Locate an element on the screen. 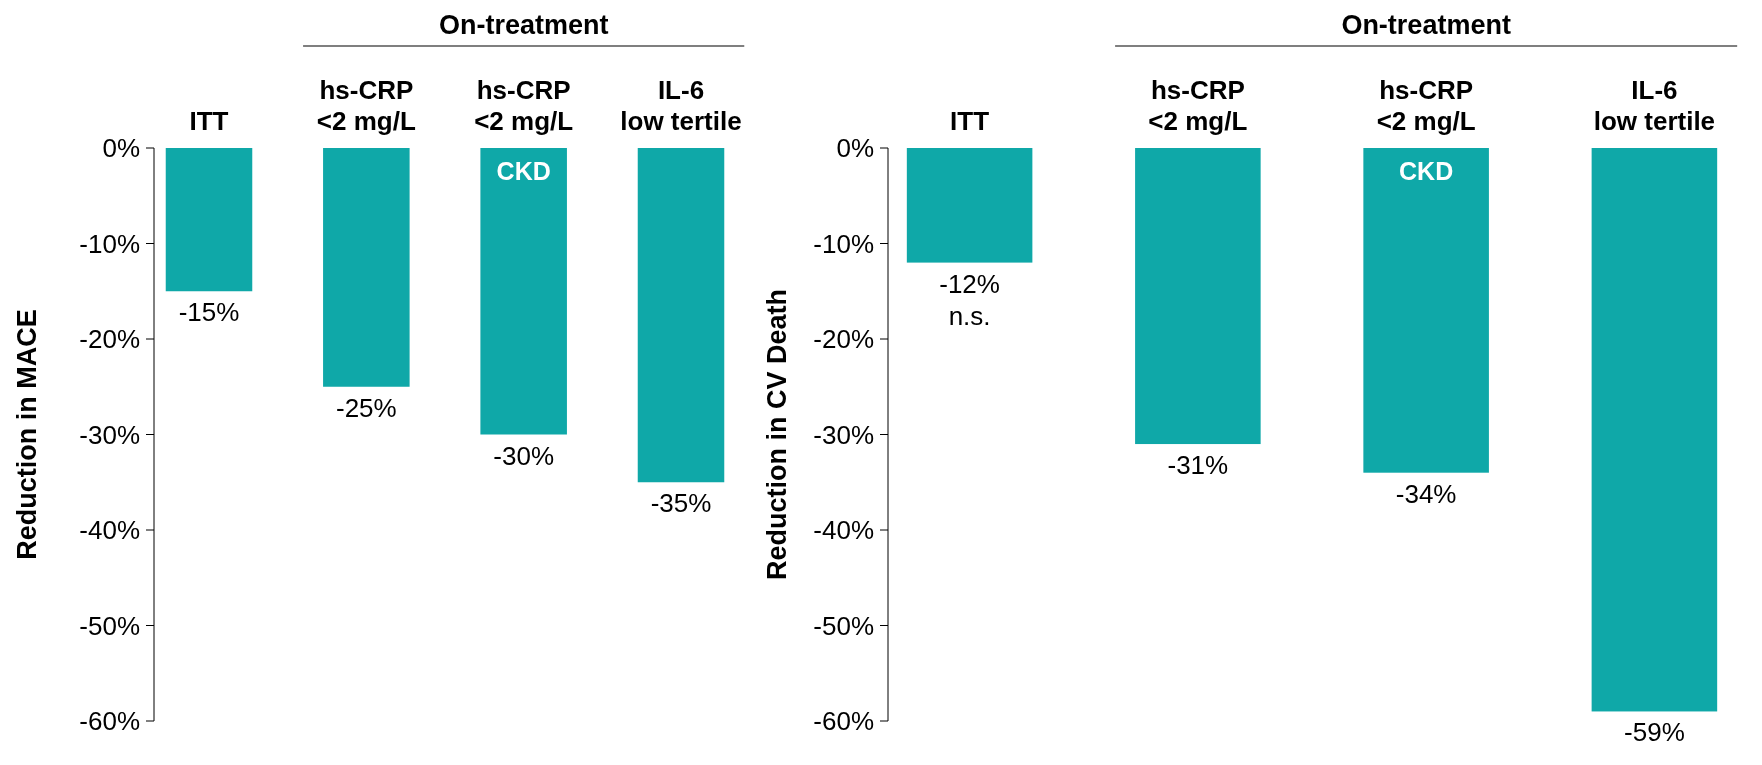 Image resolution: width=1762 pixels, height=765 pixels. y-axis-title: Reduction in CV Death is located at coordinates (777, 434).